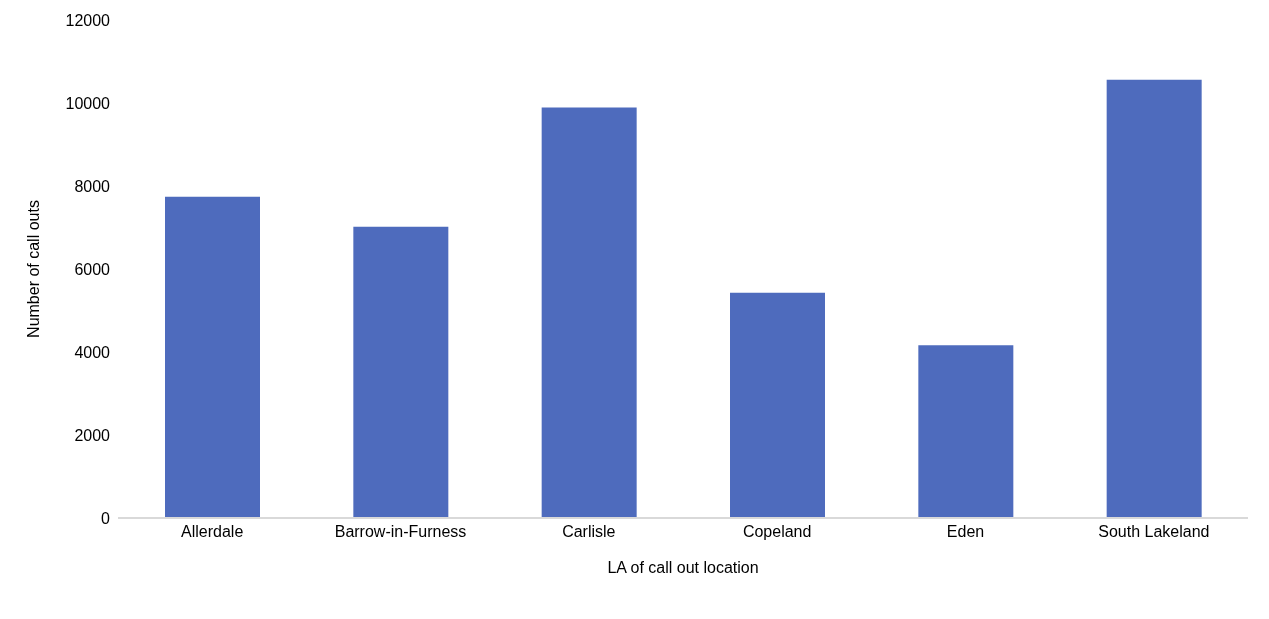 The image size is (1269, 619). What do you see at coordinates (106, 518) in the screenshot?
I see `y-tick-label: 0` at bounding box center [106, 518].